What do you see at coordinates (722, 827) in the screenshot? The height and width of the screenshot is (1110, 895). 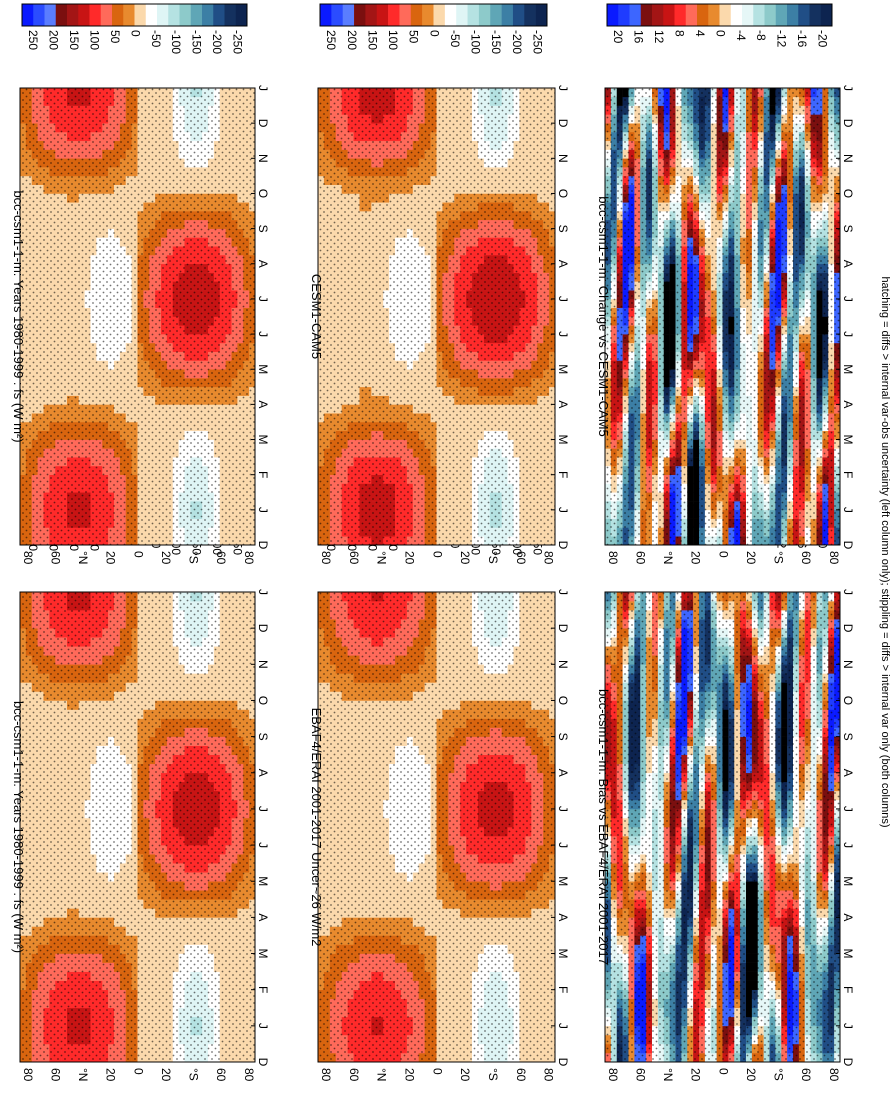 I see `stipple-overlay-p5` at bounding box center [722, 827].